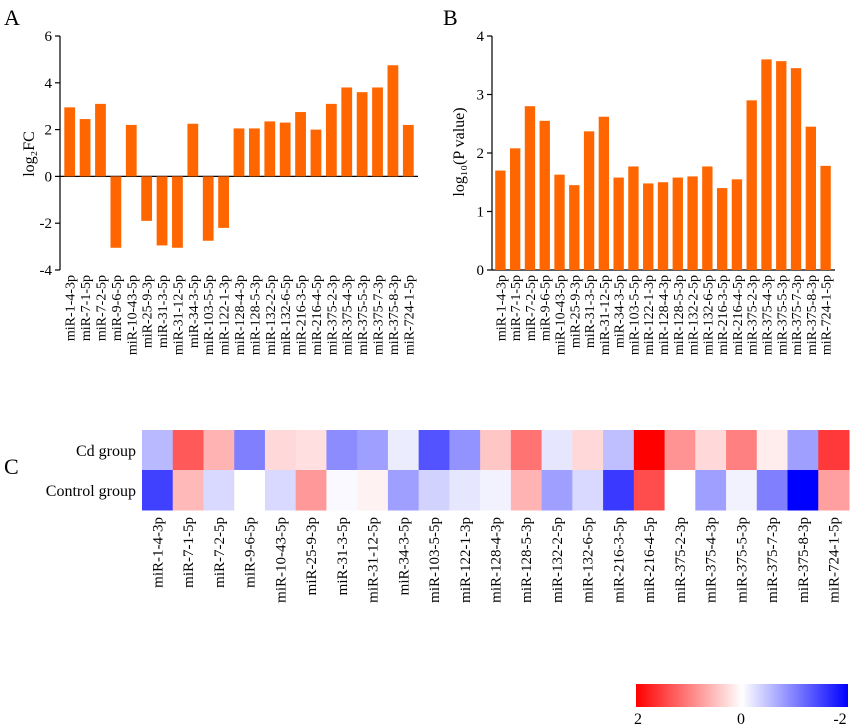 The height and width of the screenshot is (726, 855). What do you see at coordinates (516, 308) in the screenshot?
I see `b-x-tick-label: miR-7-1-5p` at bounding box center [516, 308].